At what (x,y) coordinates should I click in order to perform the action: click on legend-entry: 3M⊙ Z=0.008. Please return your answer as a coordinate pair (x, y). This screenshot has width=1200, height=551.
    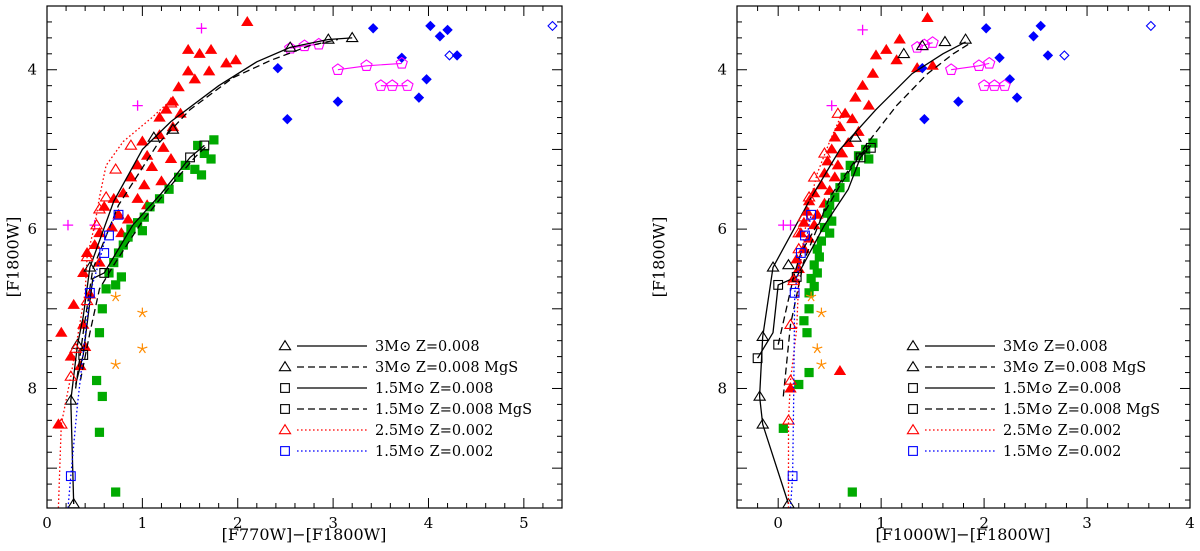
    Looking at the image, I should click on (379, 347).